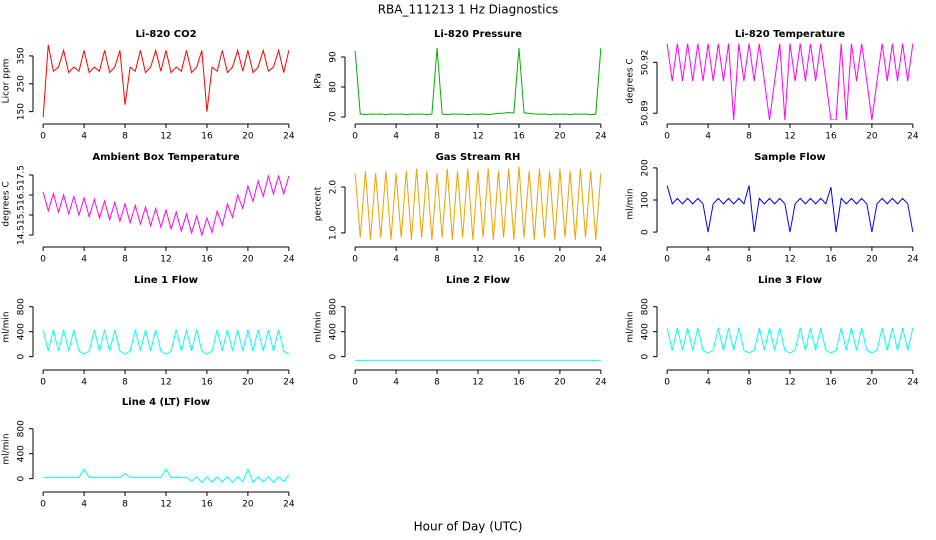 The width and height of the screenshot is (936, 540). What do you see at coordinates (7, 81) in the screenshot?
I see `y-axis-label: Licor ppm` at bounding box center [7, 81].